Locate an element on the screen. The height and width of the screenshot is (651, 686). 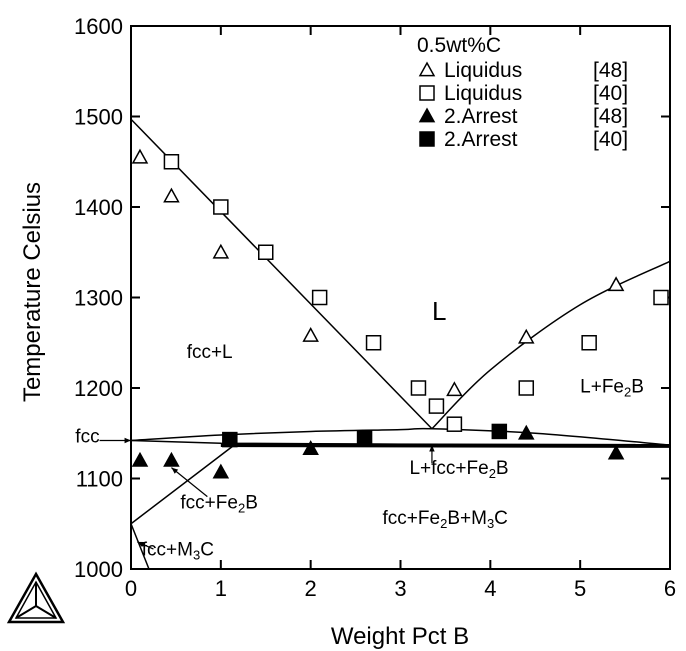
region-label: fcc is located at coordinates (87, 436).